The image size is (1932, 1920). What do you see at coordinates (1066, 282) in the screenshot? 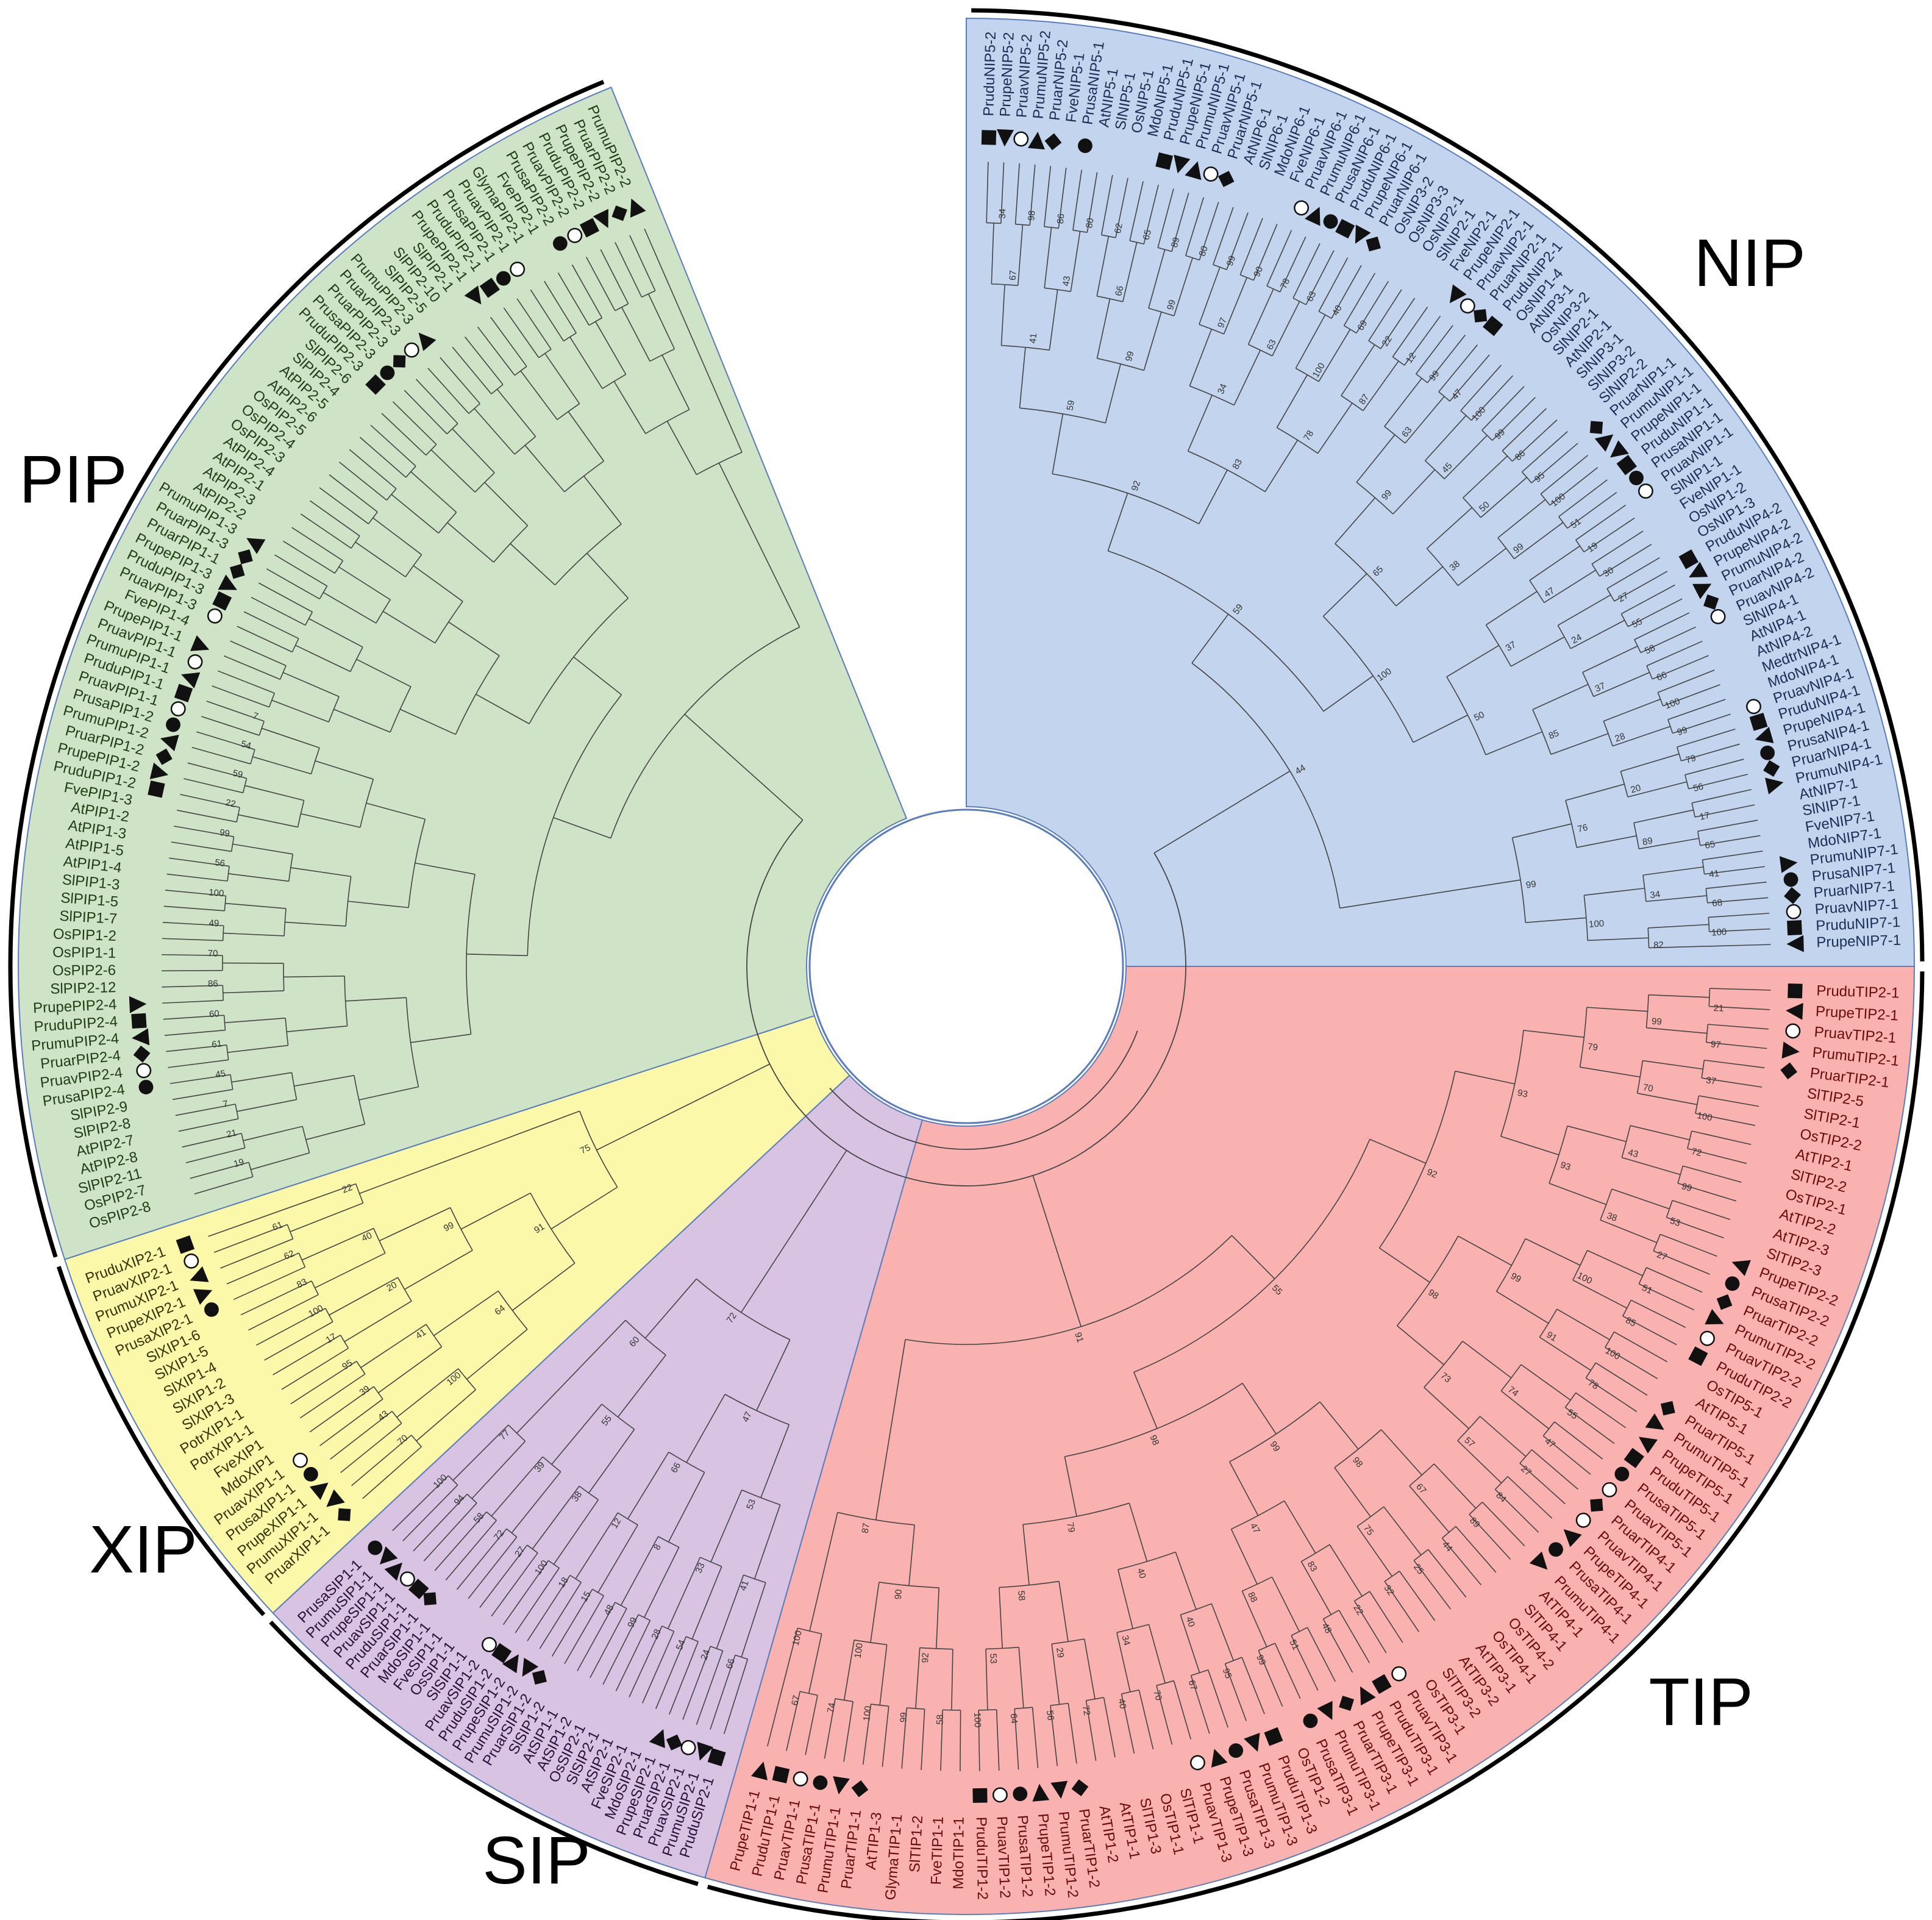
I see `bootstrap-value: 43` at bounding box center [1066, 282].